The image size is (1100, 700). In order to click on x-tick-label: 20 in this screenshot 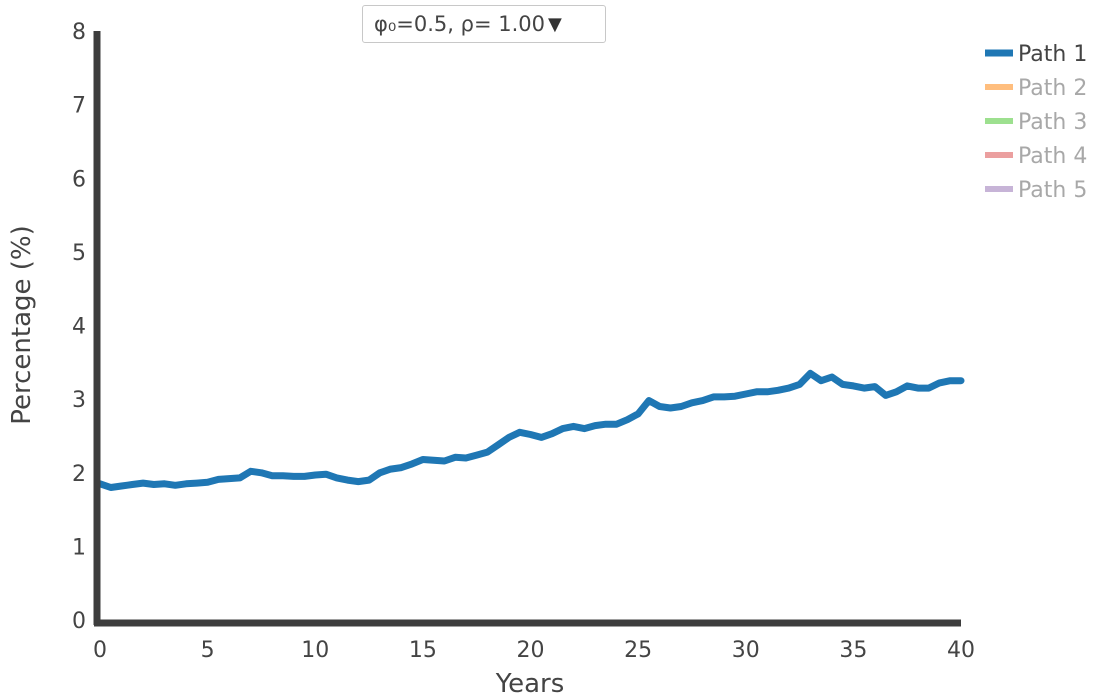, I will do `click(531, 650)`.